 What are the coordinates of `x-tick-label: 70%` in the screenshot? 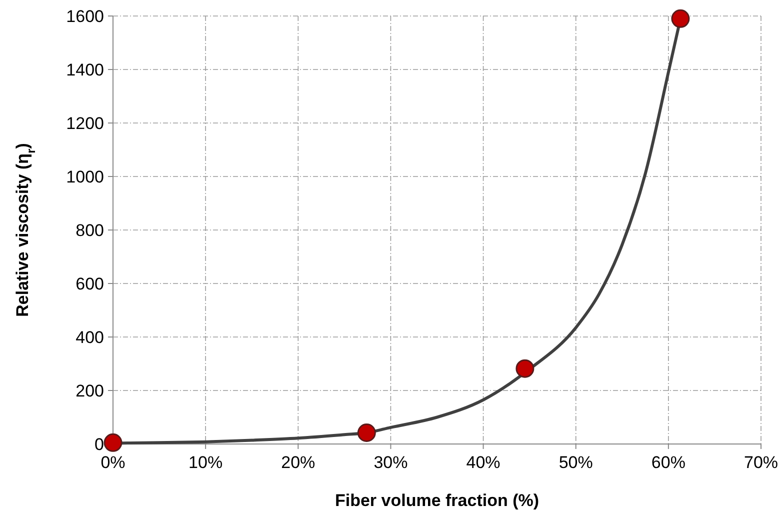 It's located at (761, 462).